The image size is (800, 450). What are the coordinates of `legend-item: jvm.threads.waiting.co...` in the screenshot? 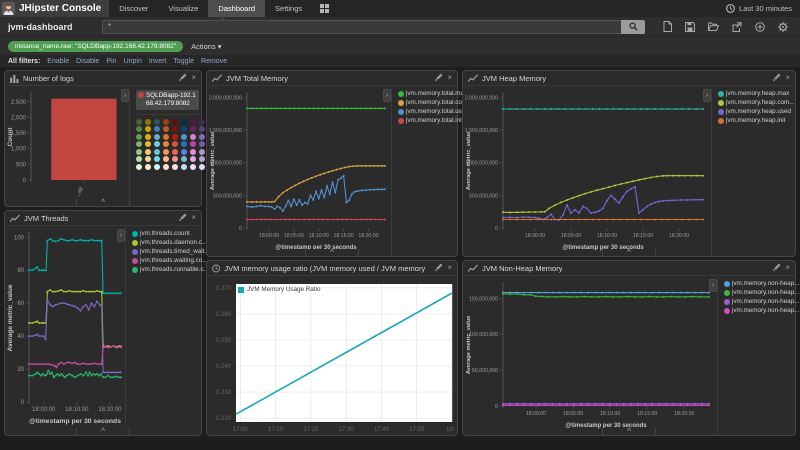 It's located at (170, 260).